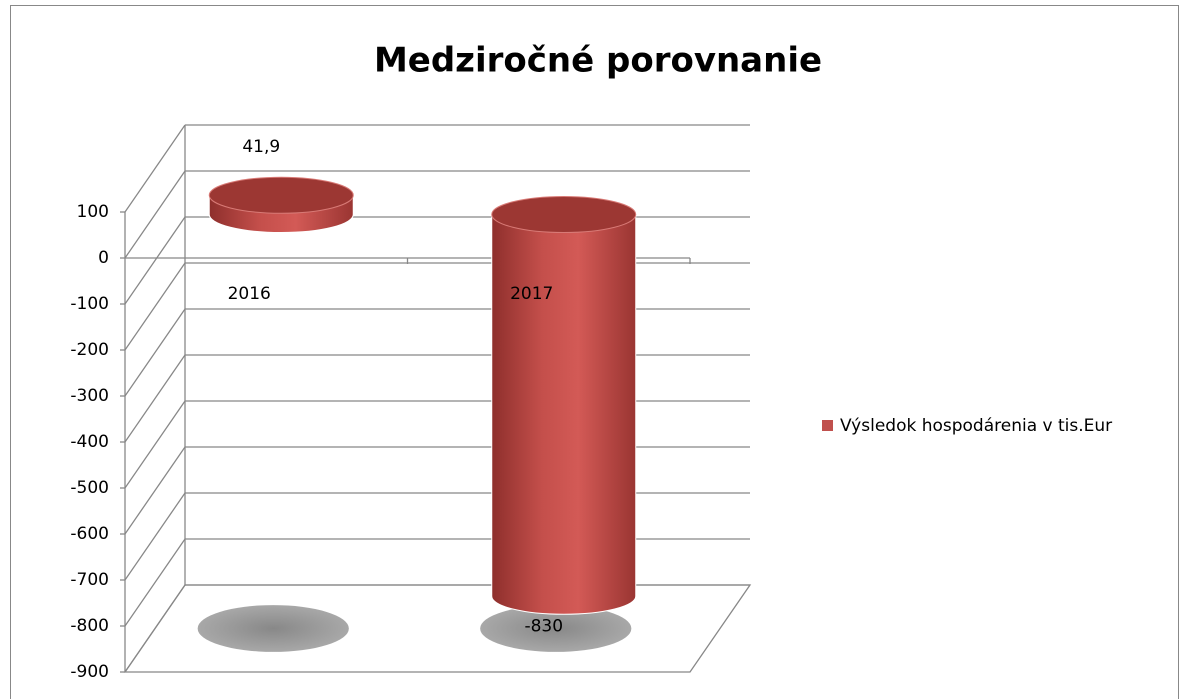 The height and width of the screenshot is (699, 1180). I want to click on y-tick-label: -900, so click(89, 672).